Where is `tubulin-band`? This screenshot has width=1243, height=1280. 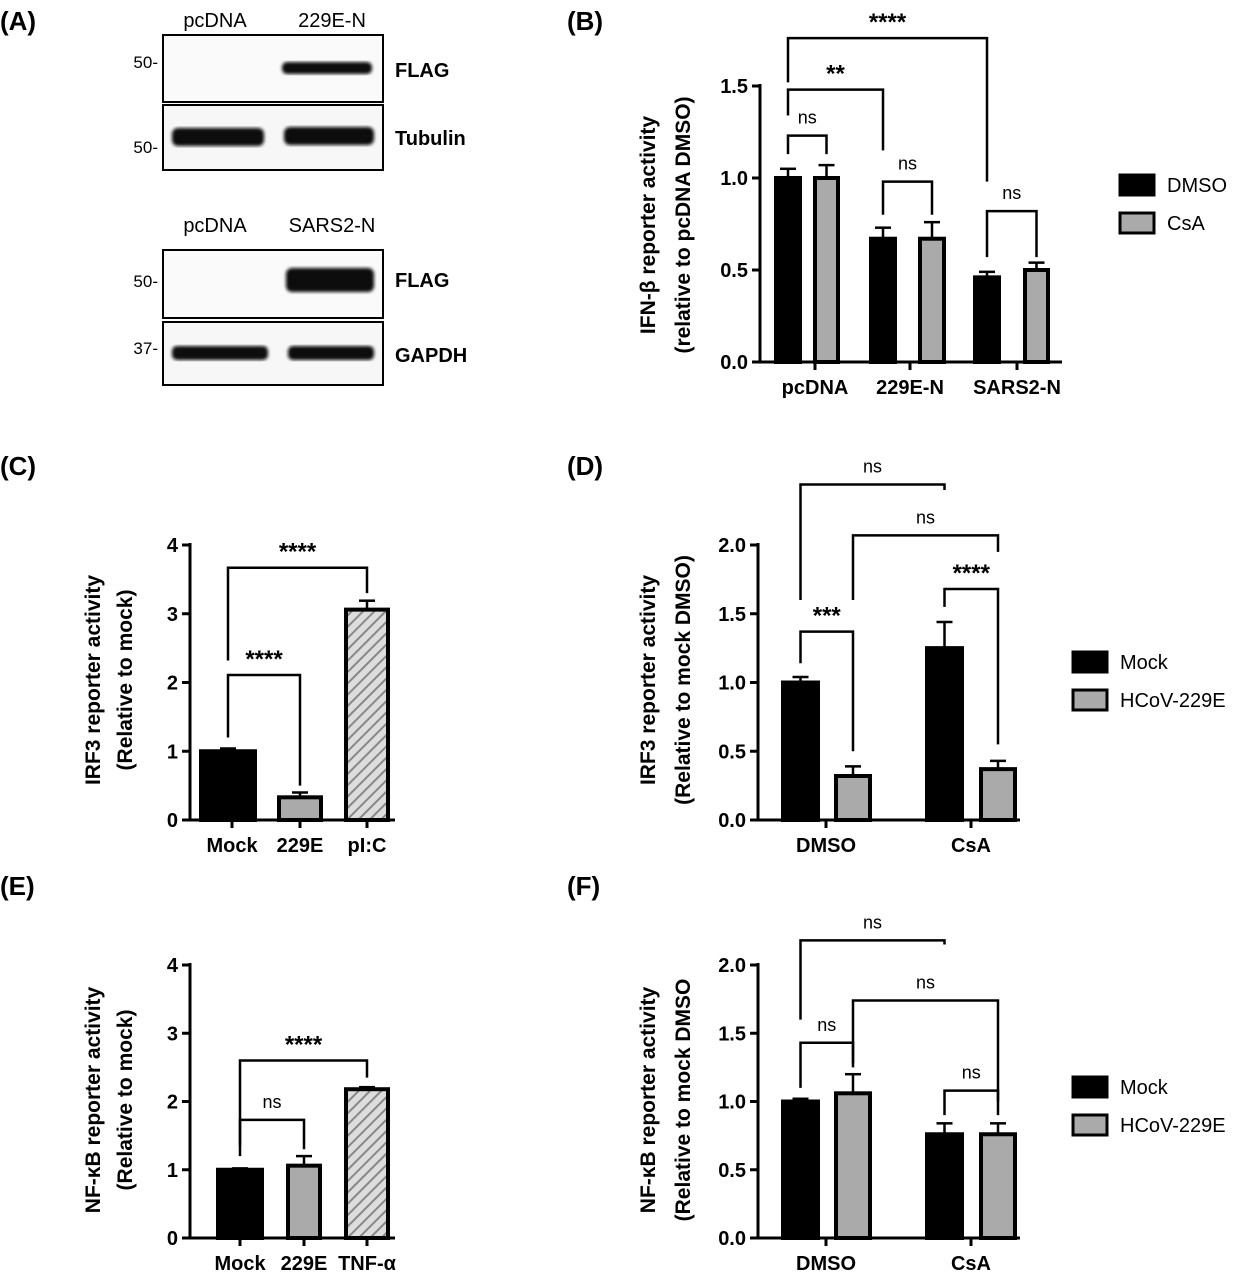
tubulin-band is located at coordinates (218, 137).